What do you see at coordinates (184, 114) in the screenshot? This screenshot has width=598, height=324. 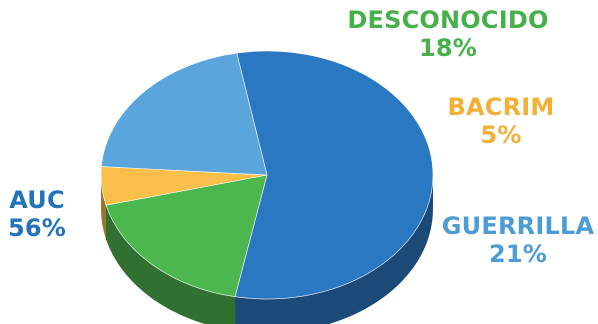 I see `pie-slice-guerrilla` at bounding box center [184, 114].